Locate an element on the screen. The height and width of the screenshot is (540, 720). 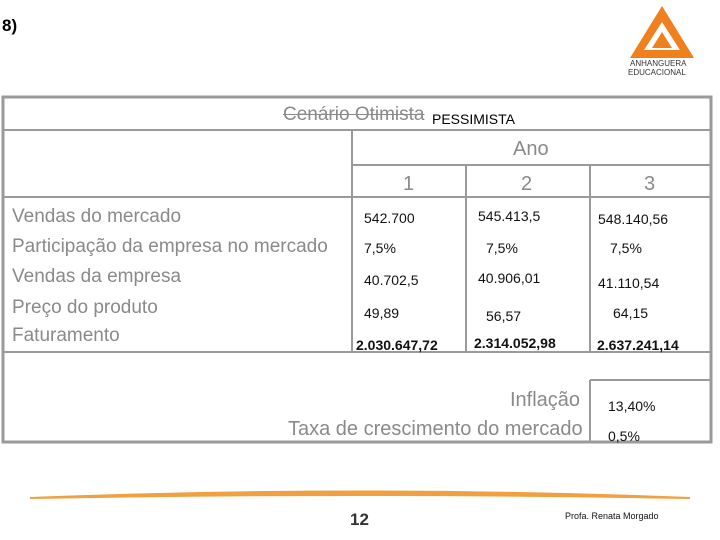
row-label: Participação da empresa no mercado is located at coordinates (170, 246).